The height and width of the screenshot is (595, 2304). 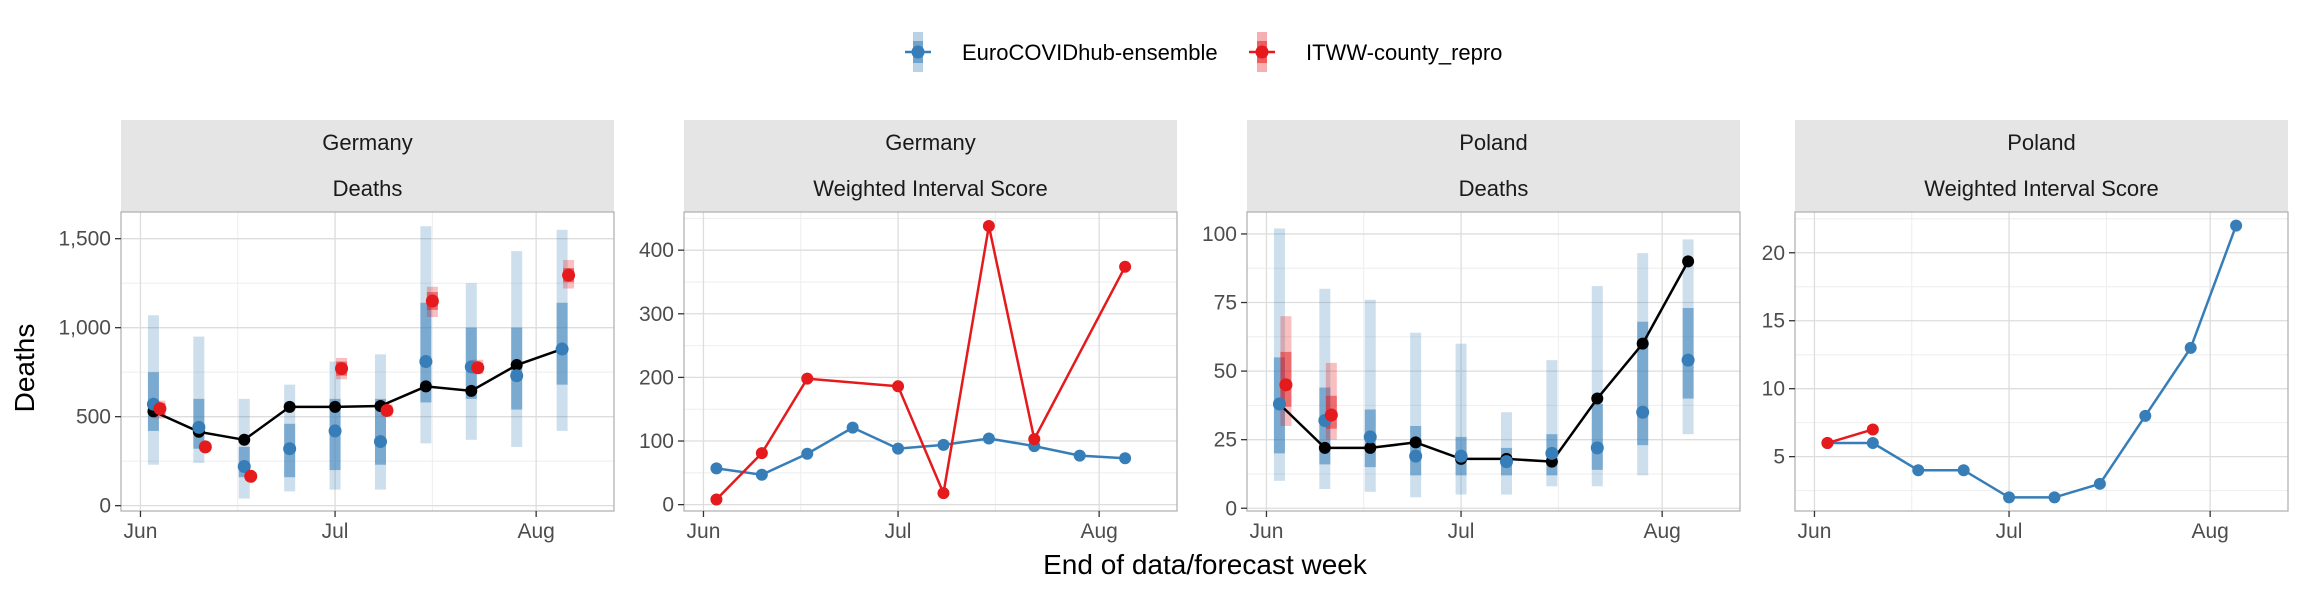 I want to click on x-axis-title: End of data/forecast week, so click(x=1205, y=564).